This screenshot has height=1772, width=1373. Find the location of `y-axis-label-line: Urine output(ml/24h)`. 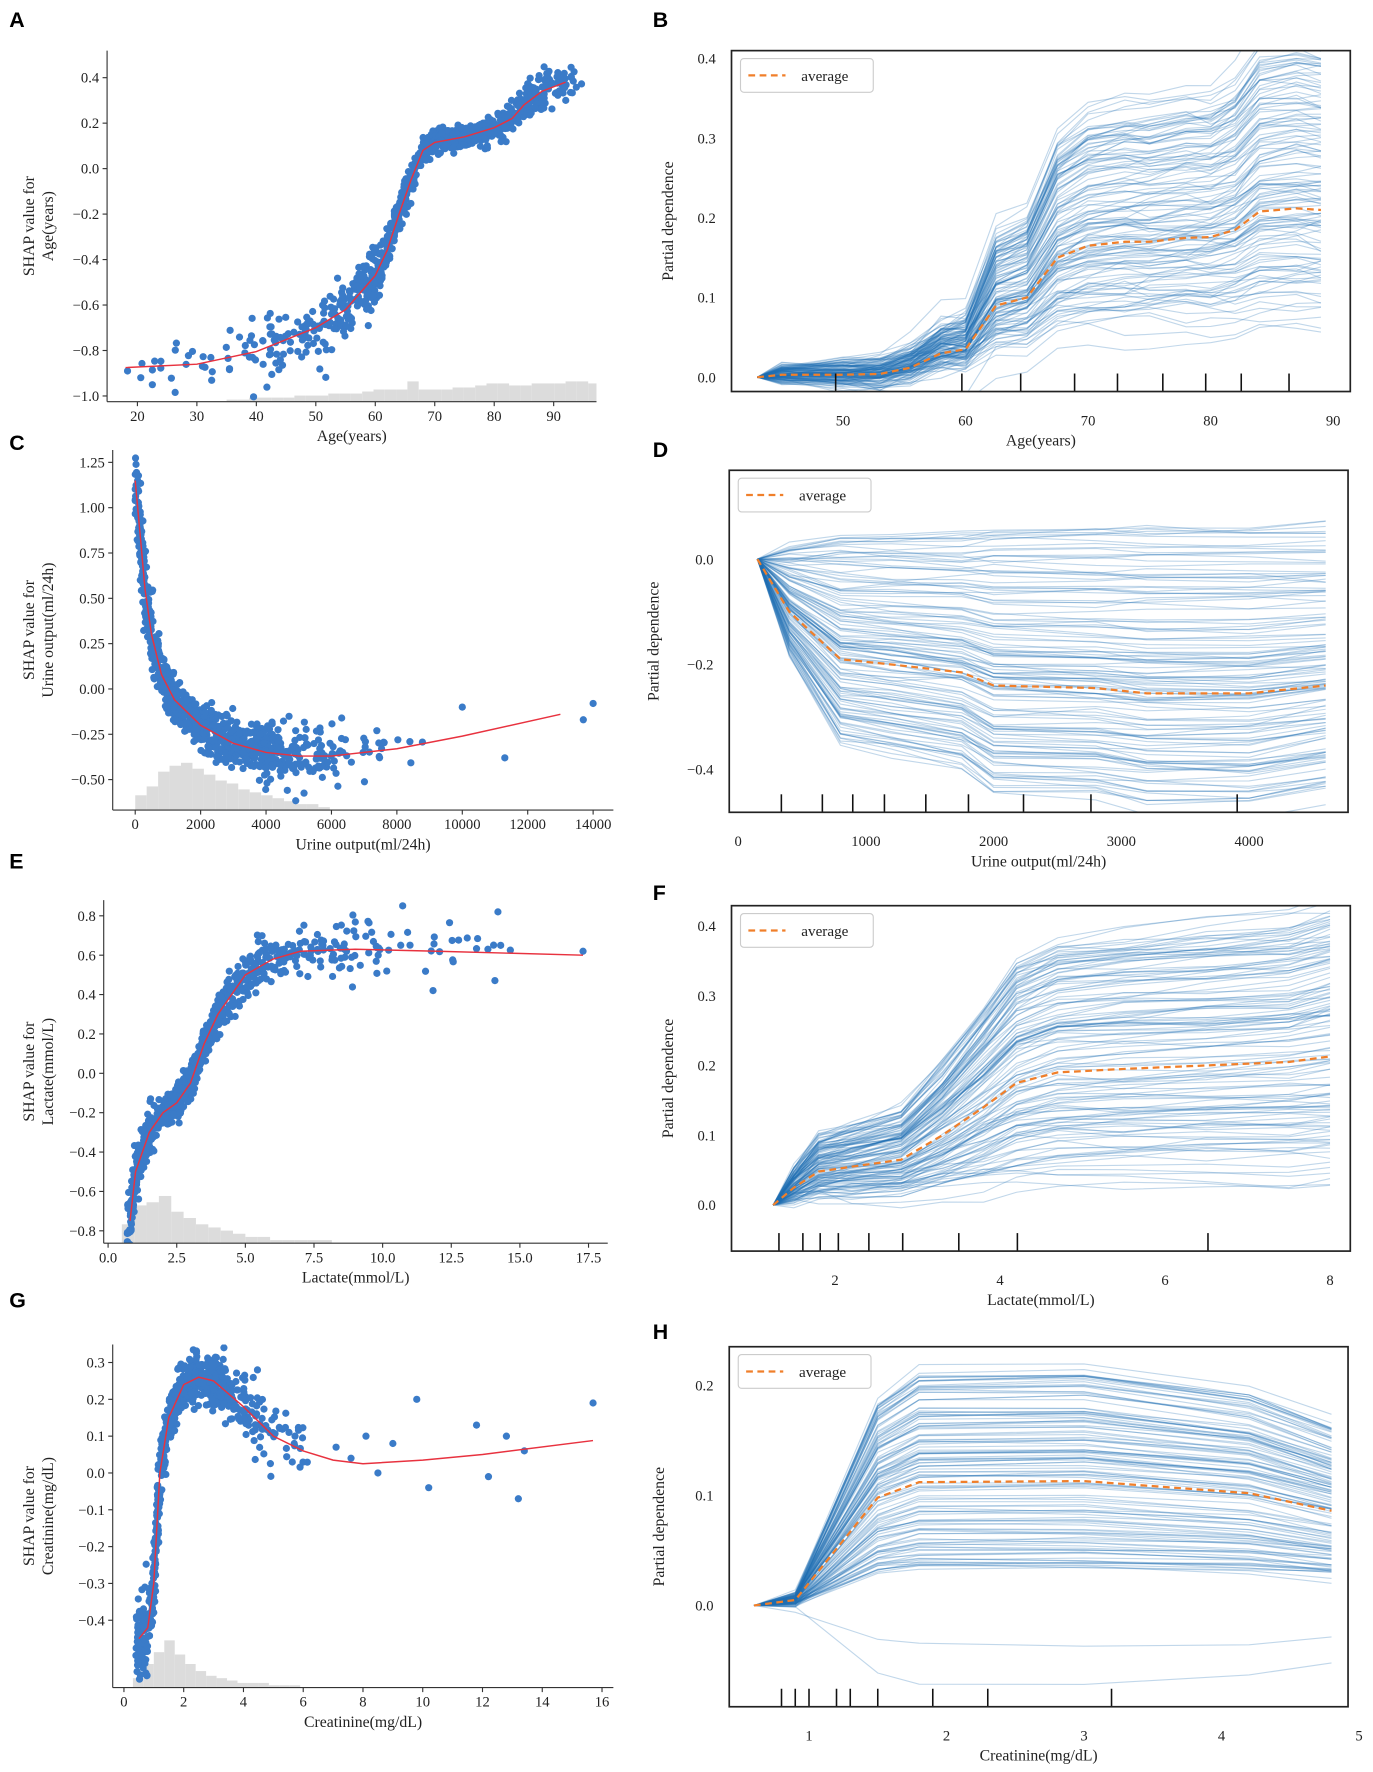

y-axis-label-line: Urine output(ml/24h) is located at coordinates (48, 629).